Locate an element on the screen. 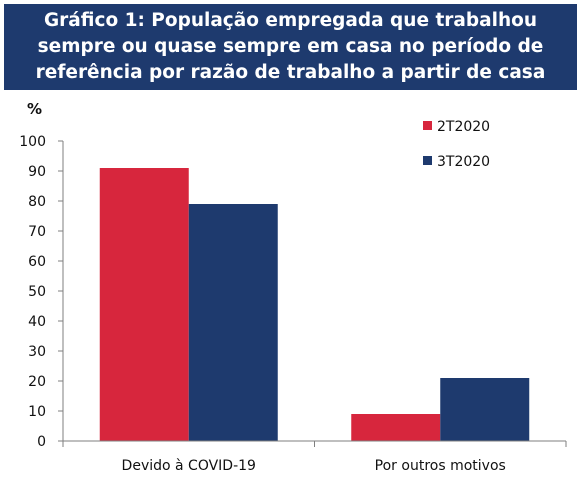  y-tick-label: 0 is located at coordinates (41, 442).